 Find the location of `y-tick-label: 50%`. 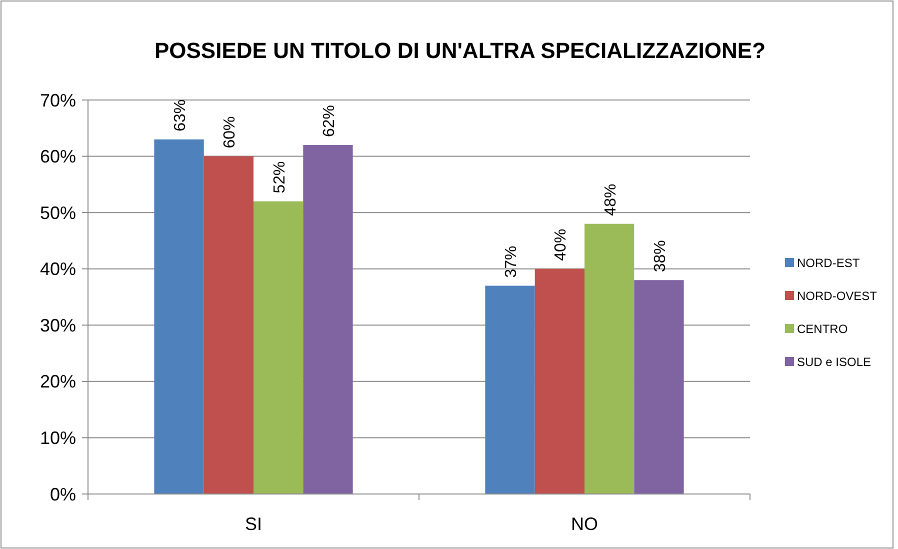

y-tick-label: 50% is located at coordinates (58, 212).